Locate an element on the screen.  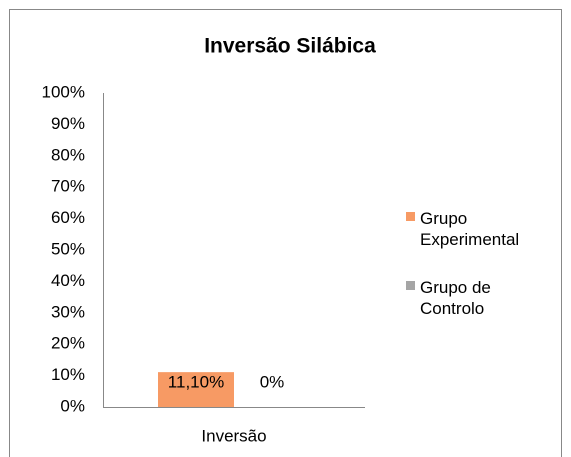
y-tick-label: 100% is located at coordinates (63, 91).